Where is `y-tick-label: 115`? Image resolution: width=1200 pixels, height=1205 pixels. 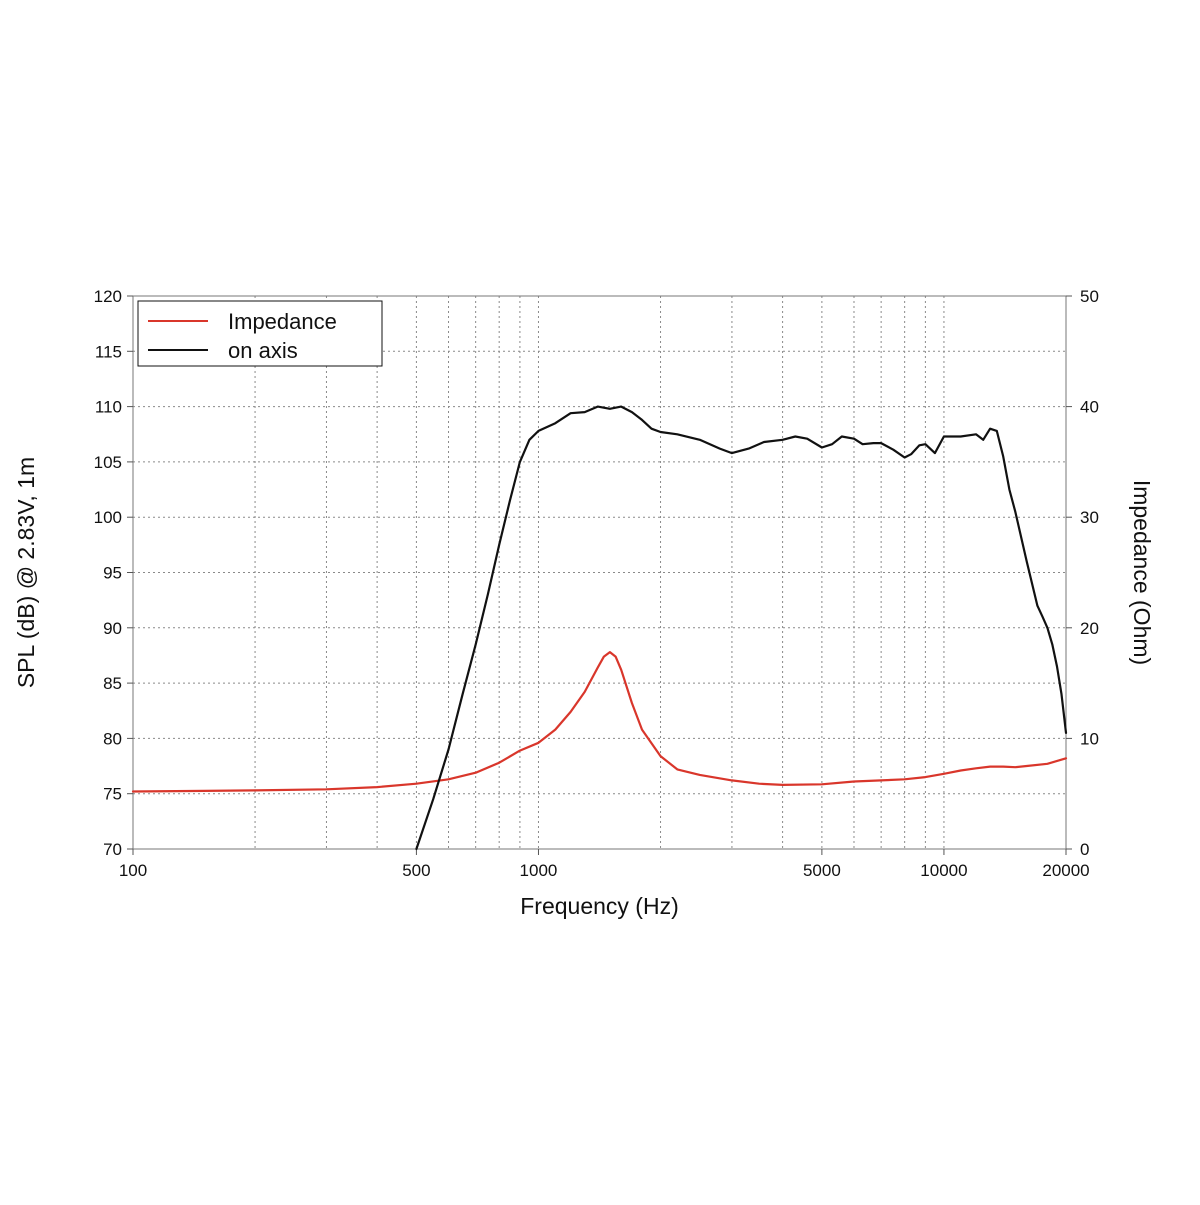
y-tick-label: 115 is located at coordinates (108, 351).